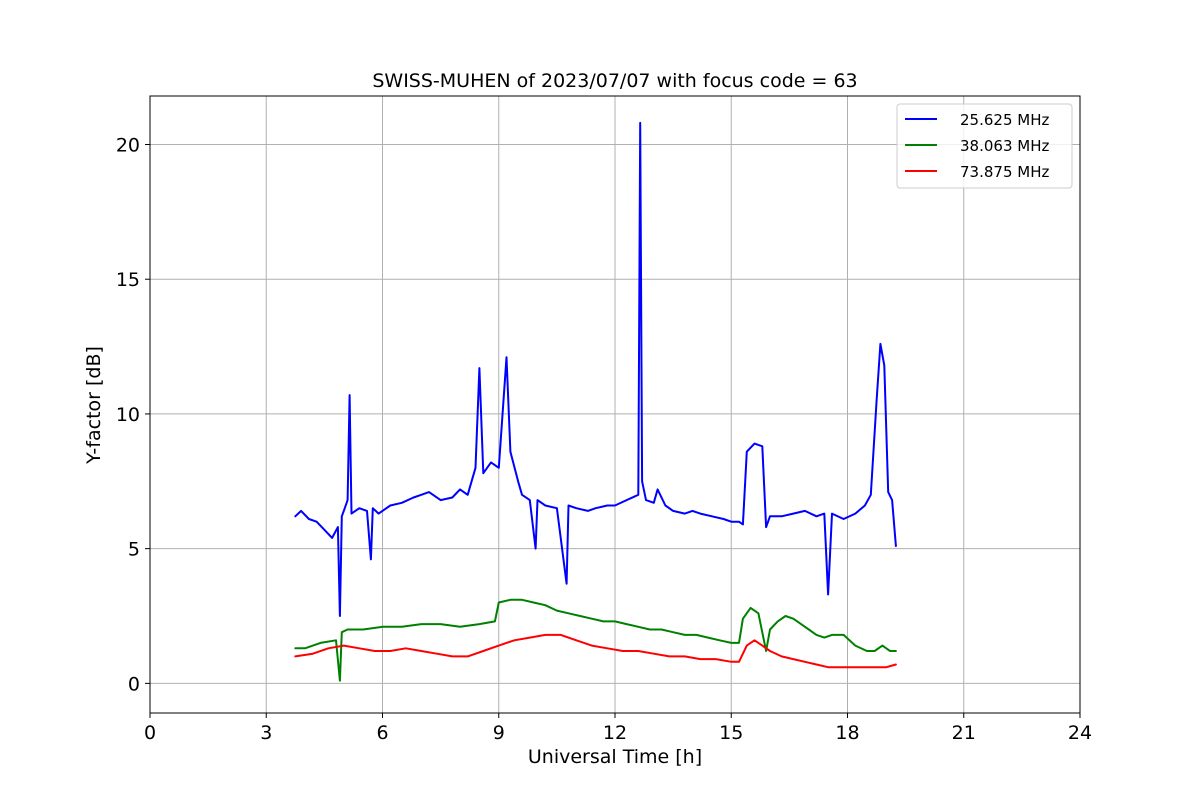 This screenshot has height=800, width=1200. Describe the element at coordinates (128, 280) in the screenshot. I see `y-tick-label: 15` at that location.